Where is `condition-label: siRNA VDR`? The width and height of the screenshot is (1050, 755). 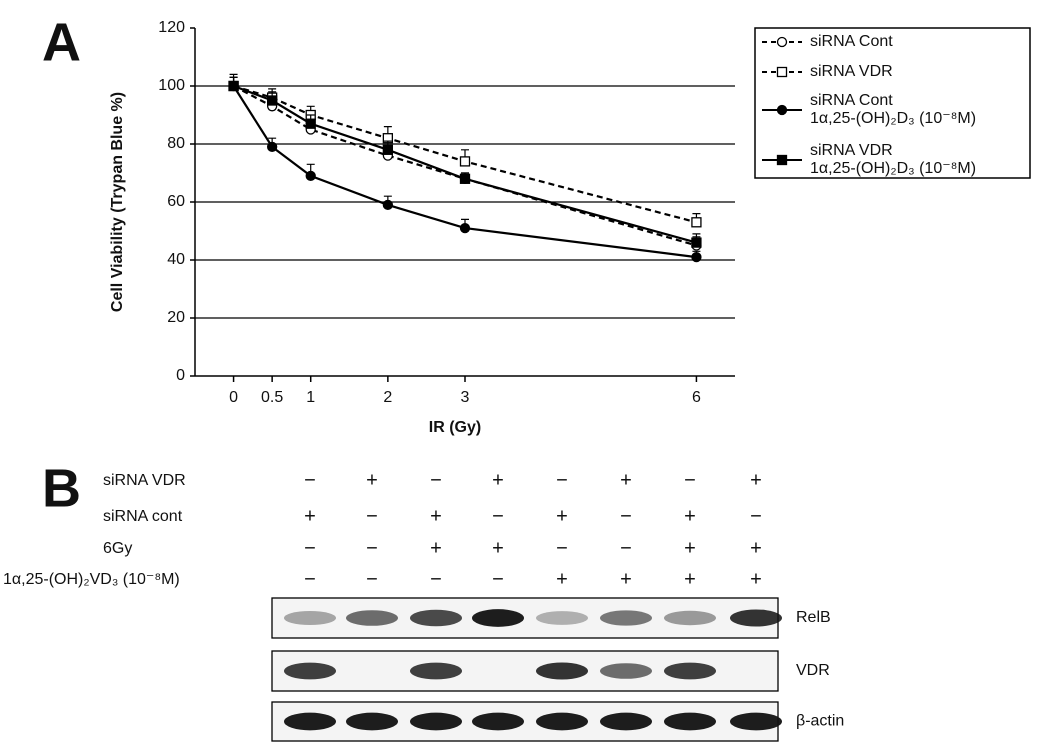
condition-label: siRNA VDR is located at coordinates (144, 480).